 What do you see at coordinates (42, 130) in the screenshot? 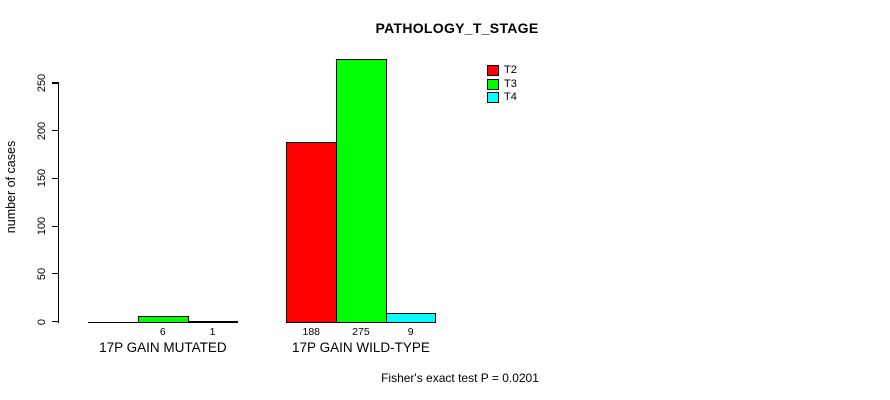
I see `y-tick-label: 200` at bounding box center [42, 130].